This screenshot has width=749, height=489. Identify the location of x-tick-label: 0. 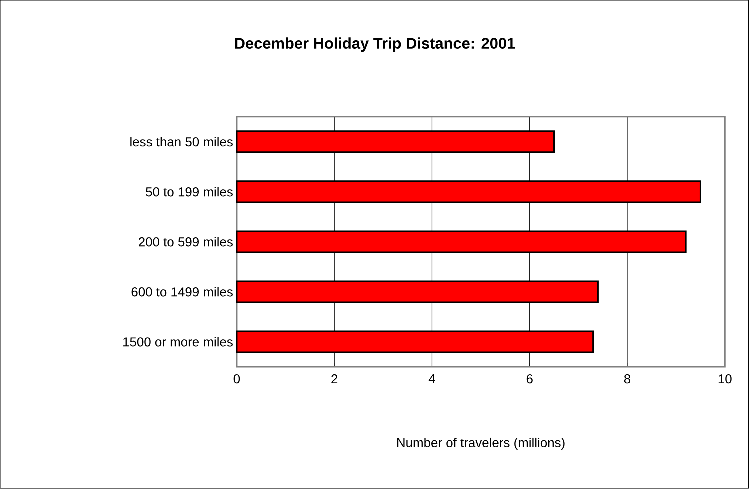
(237, 379).